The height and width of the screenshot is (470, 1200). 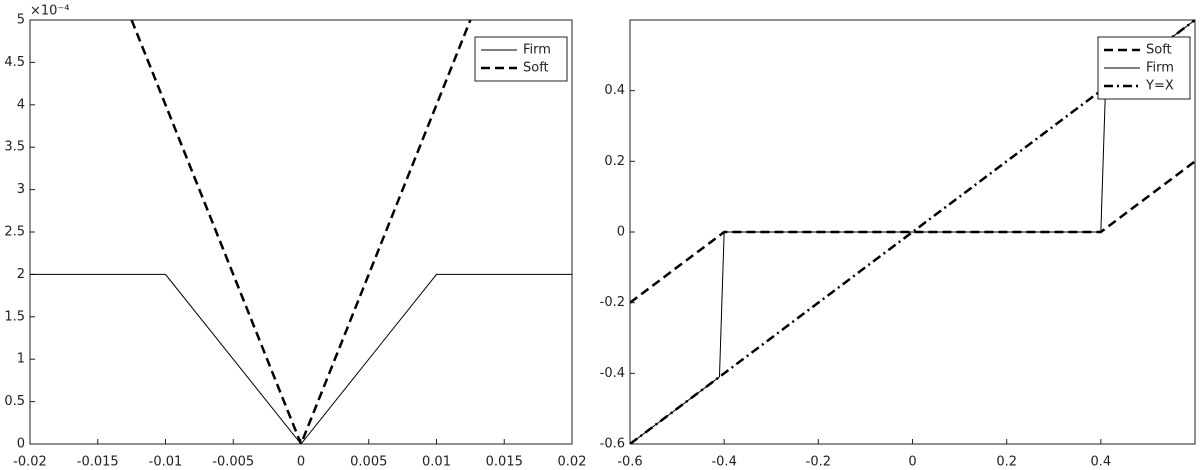 I want to click on y-tick-label: 0.2, so click(x=614, y=161).